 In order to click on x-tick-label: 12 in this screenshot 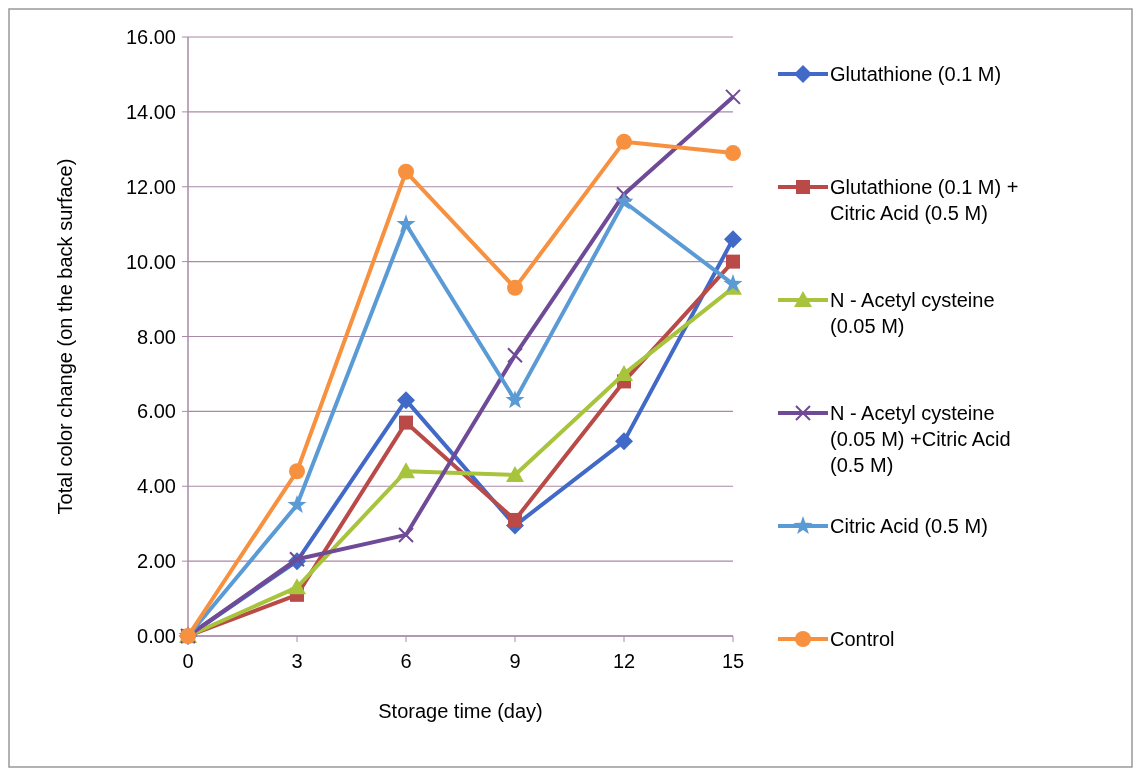, I will do `click(624, 661)`.